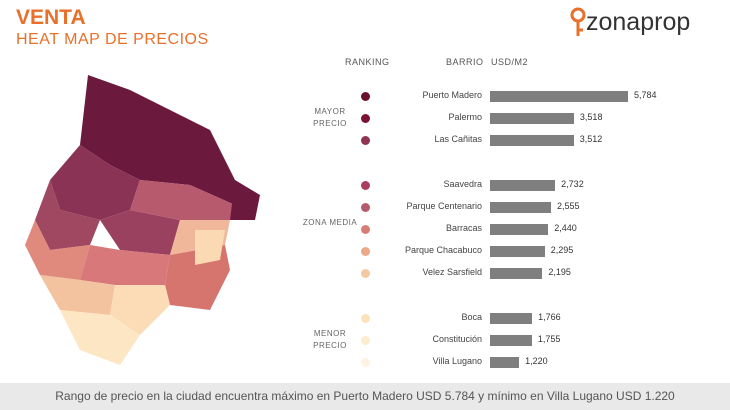  What do you see at coordinates (457, 339) in the screenshot?
I see `category-label: Constitución` at bounding box center [457, 339].